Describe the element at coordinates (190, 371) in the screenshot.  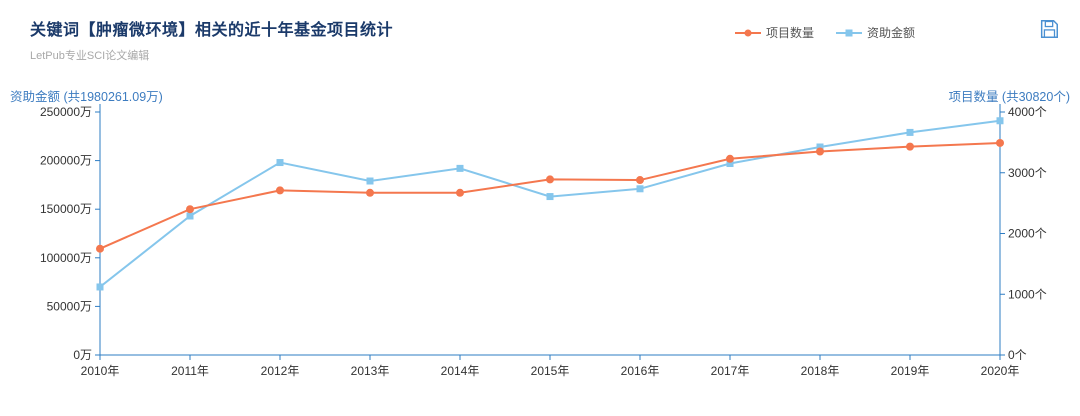
I see `svg-text: 2011年` at that location.